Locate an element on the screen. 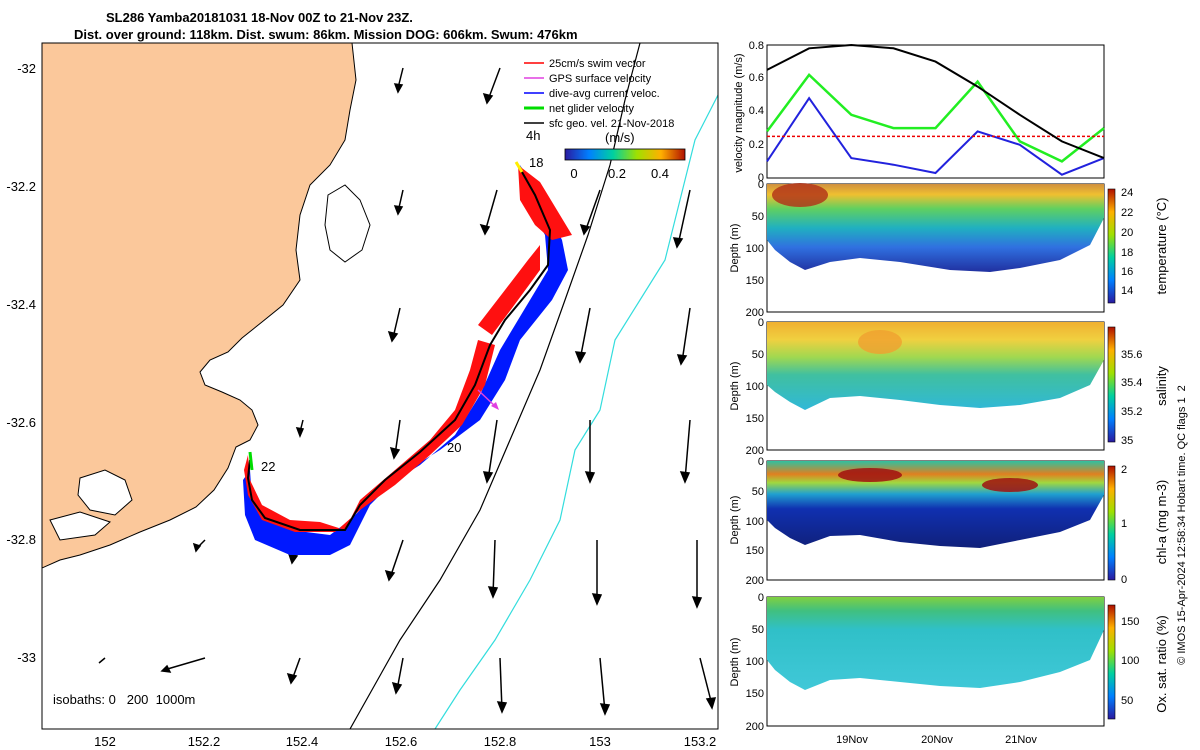  map-colorbar: 4h (m/s) 0 0.2 0.4 is located at coordinates (606, 154).